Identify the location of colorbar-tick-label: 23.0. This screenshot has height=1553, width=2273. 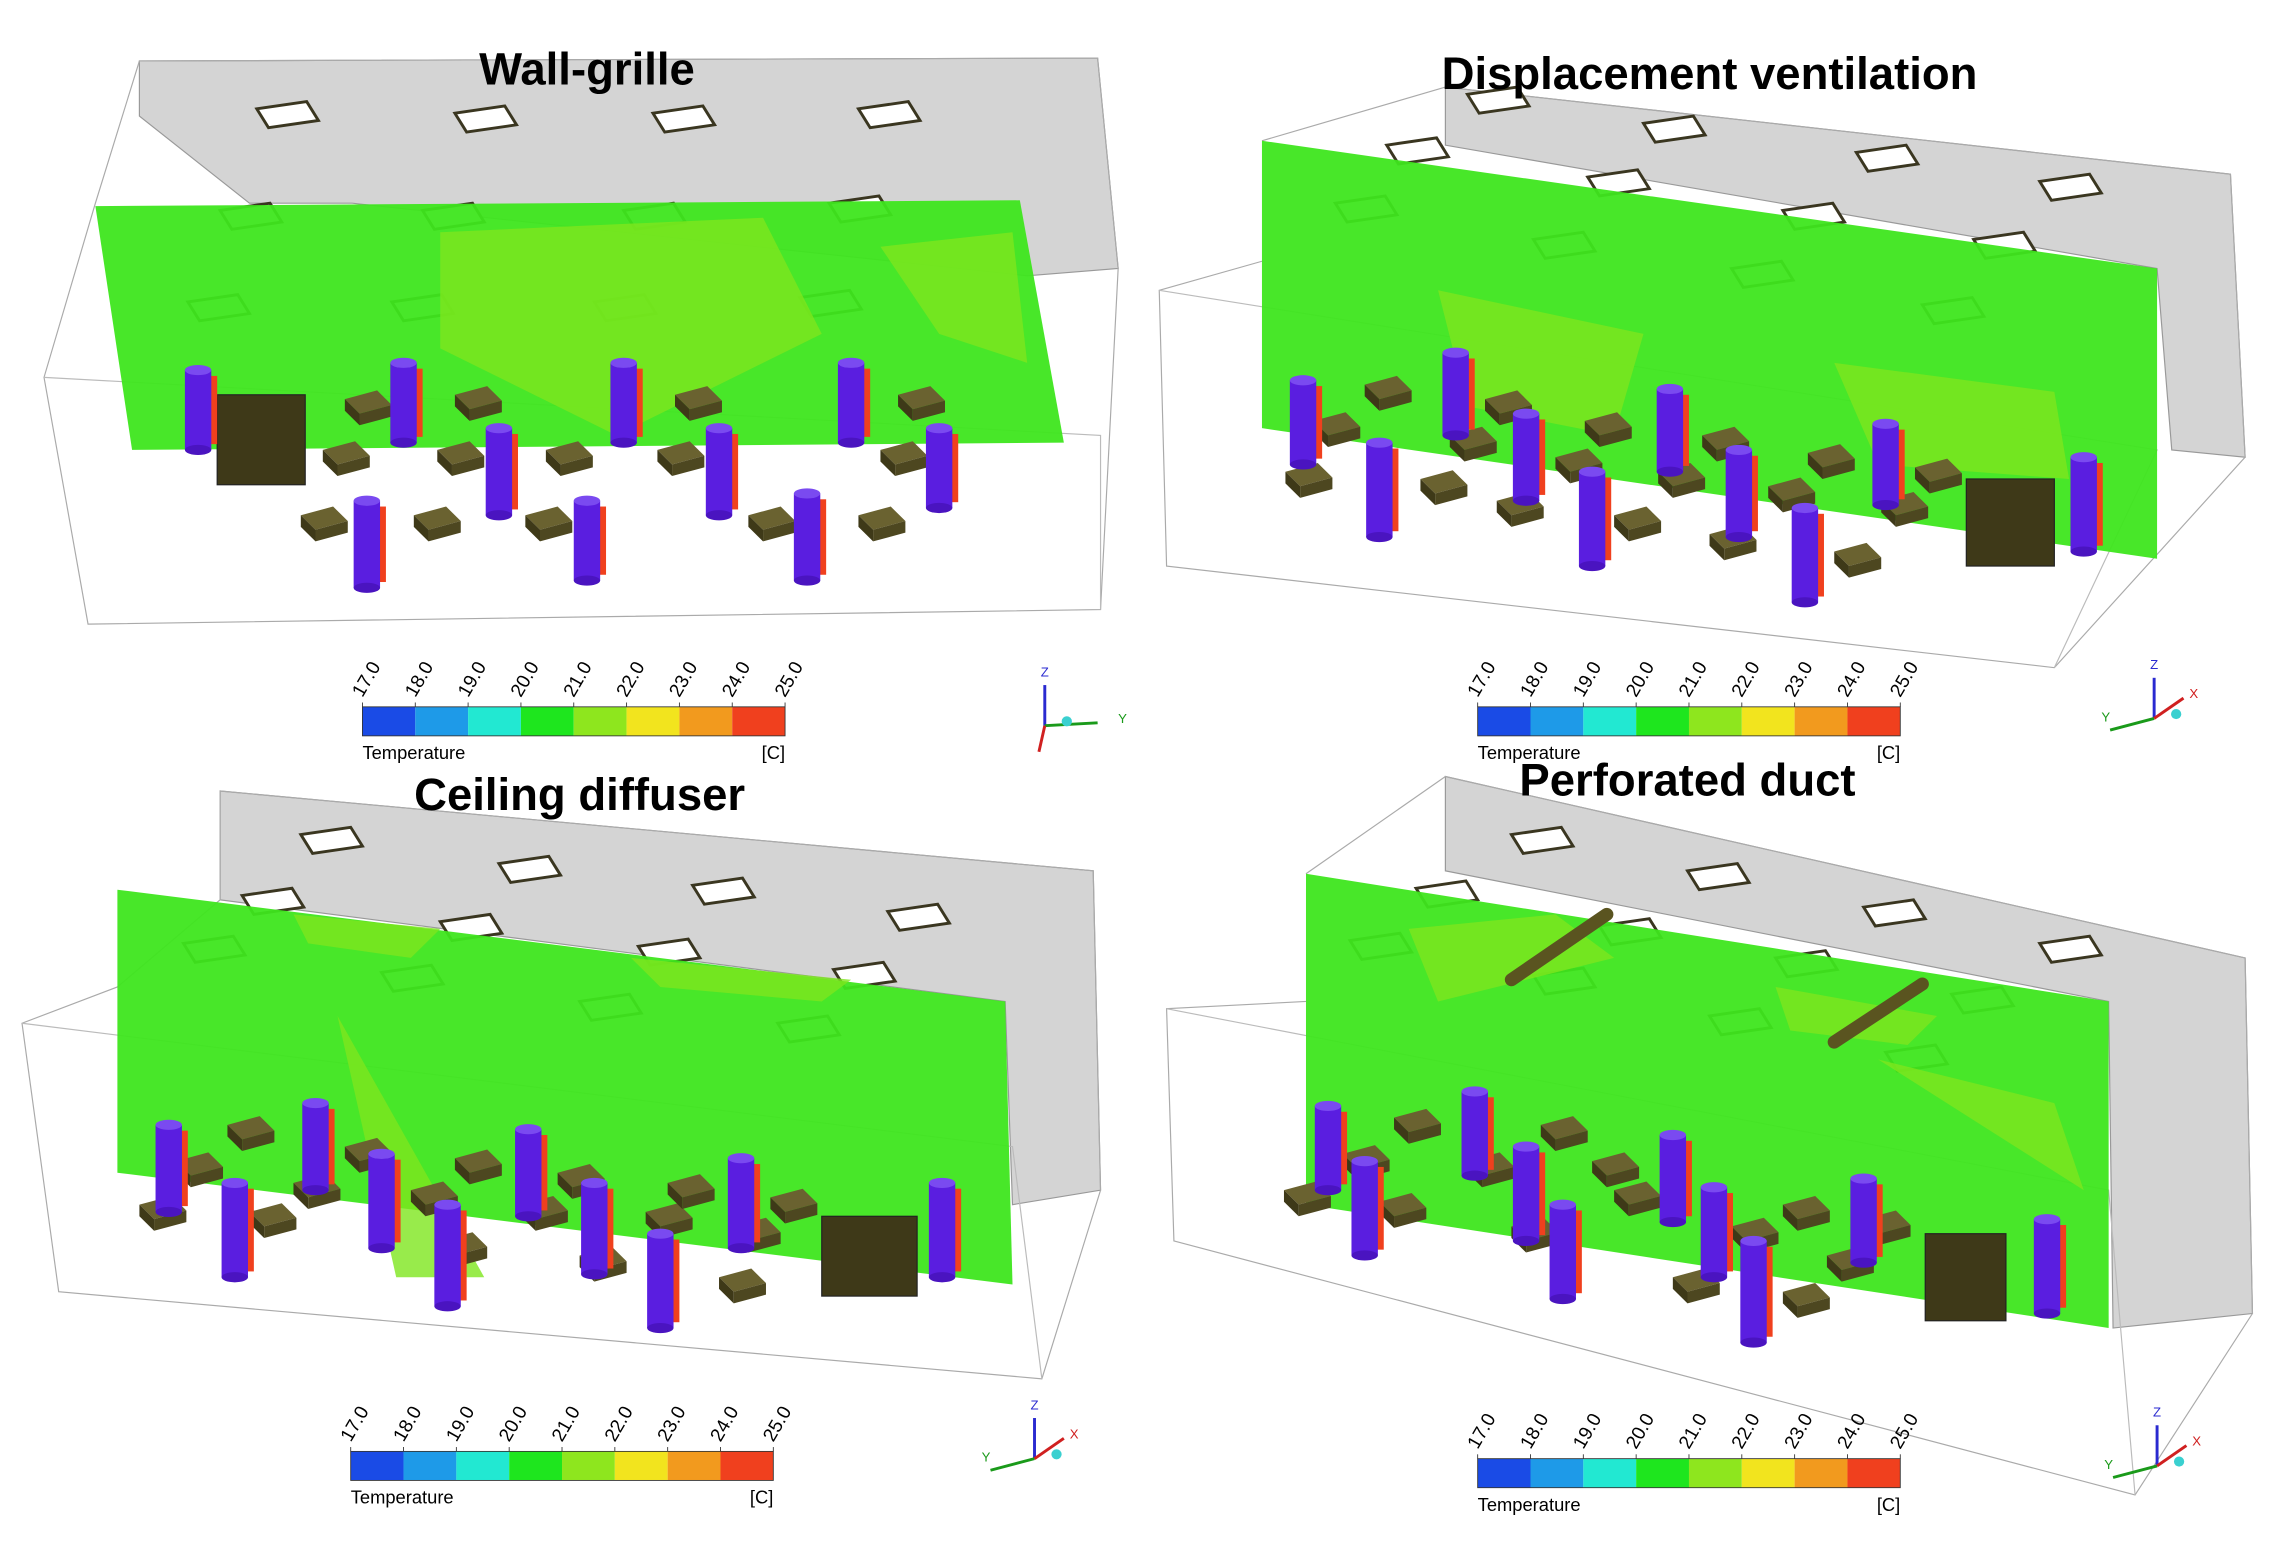
(672, 1424).